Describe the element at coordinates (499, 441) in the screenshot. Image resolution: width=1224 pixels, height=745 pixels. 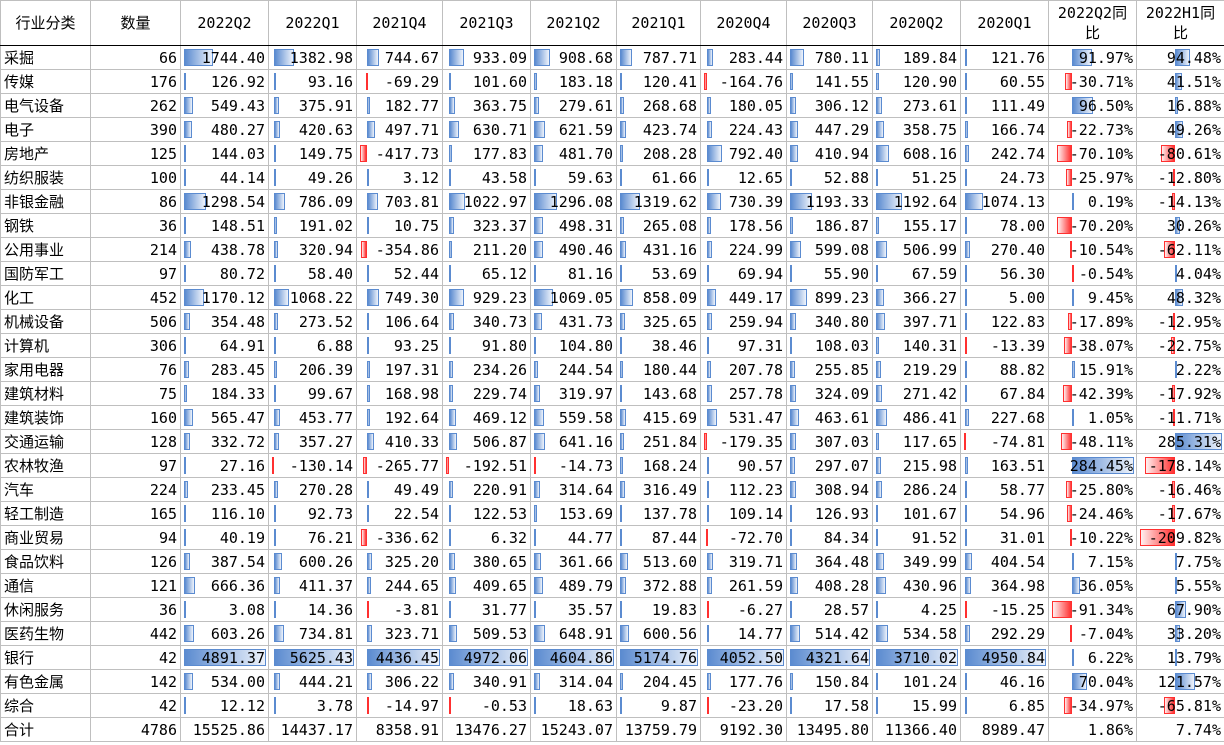
I see `cell-text: 506.87` at that location.